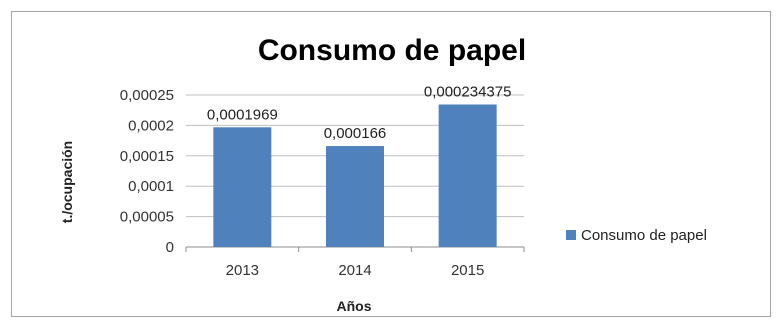 The image size is (783, 329). I want to click on x-category-label: 2013, so click(242, 270).